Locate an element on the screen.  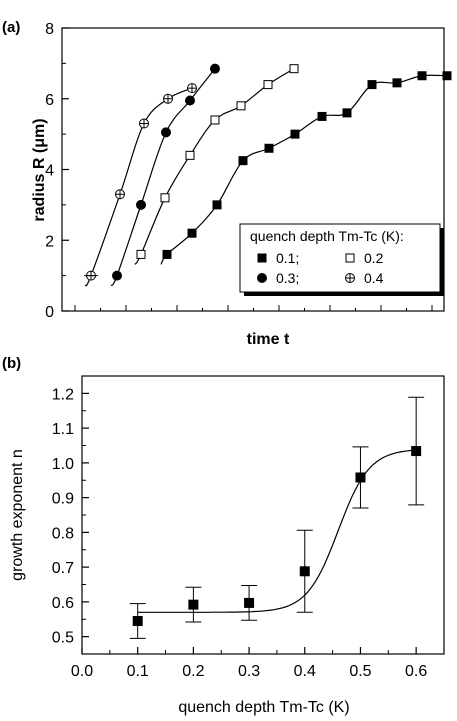
y-tick-label: 6 is located at coordinates (49, 100).